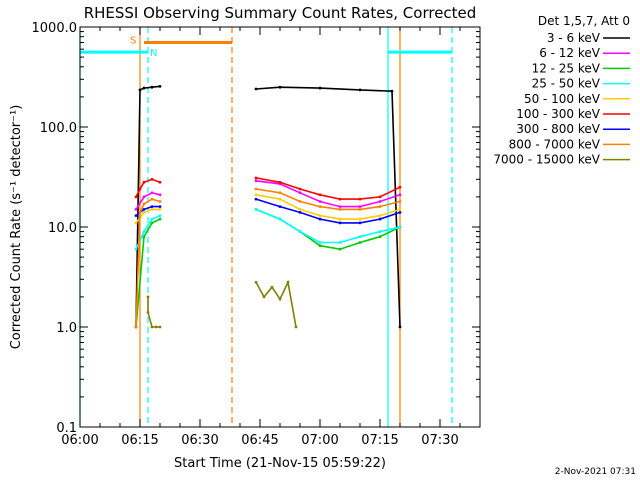 The image size is (640, 480). Describe the element at coordinates (280, 463) in the screenshot. I see `x-axis-label: Start Time (21-Nov-15 05:59:22)` at that location.